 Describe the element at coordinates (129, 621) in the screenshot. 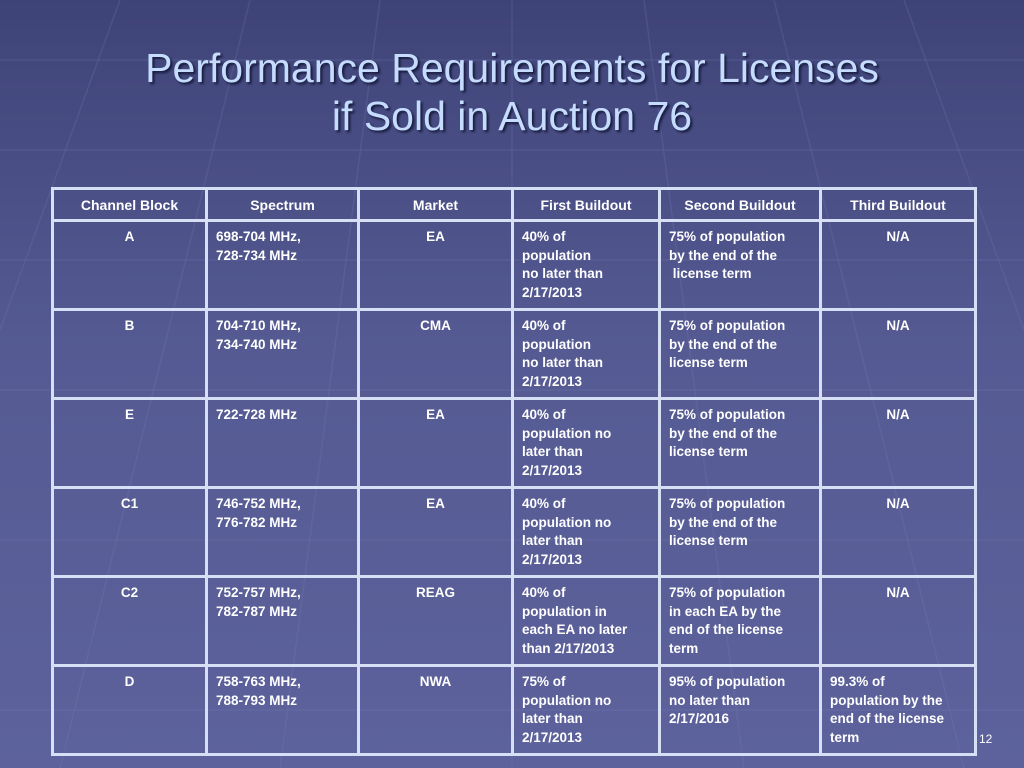

I see `channel-block-cell: C2` at that location.